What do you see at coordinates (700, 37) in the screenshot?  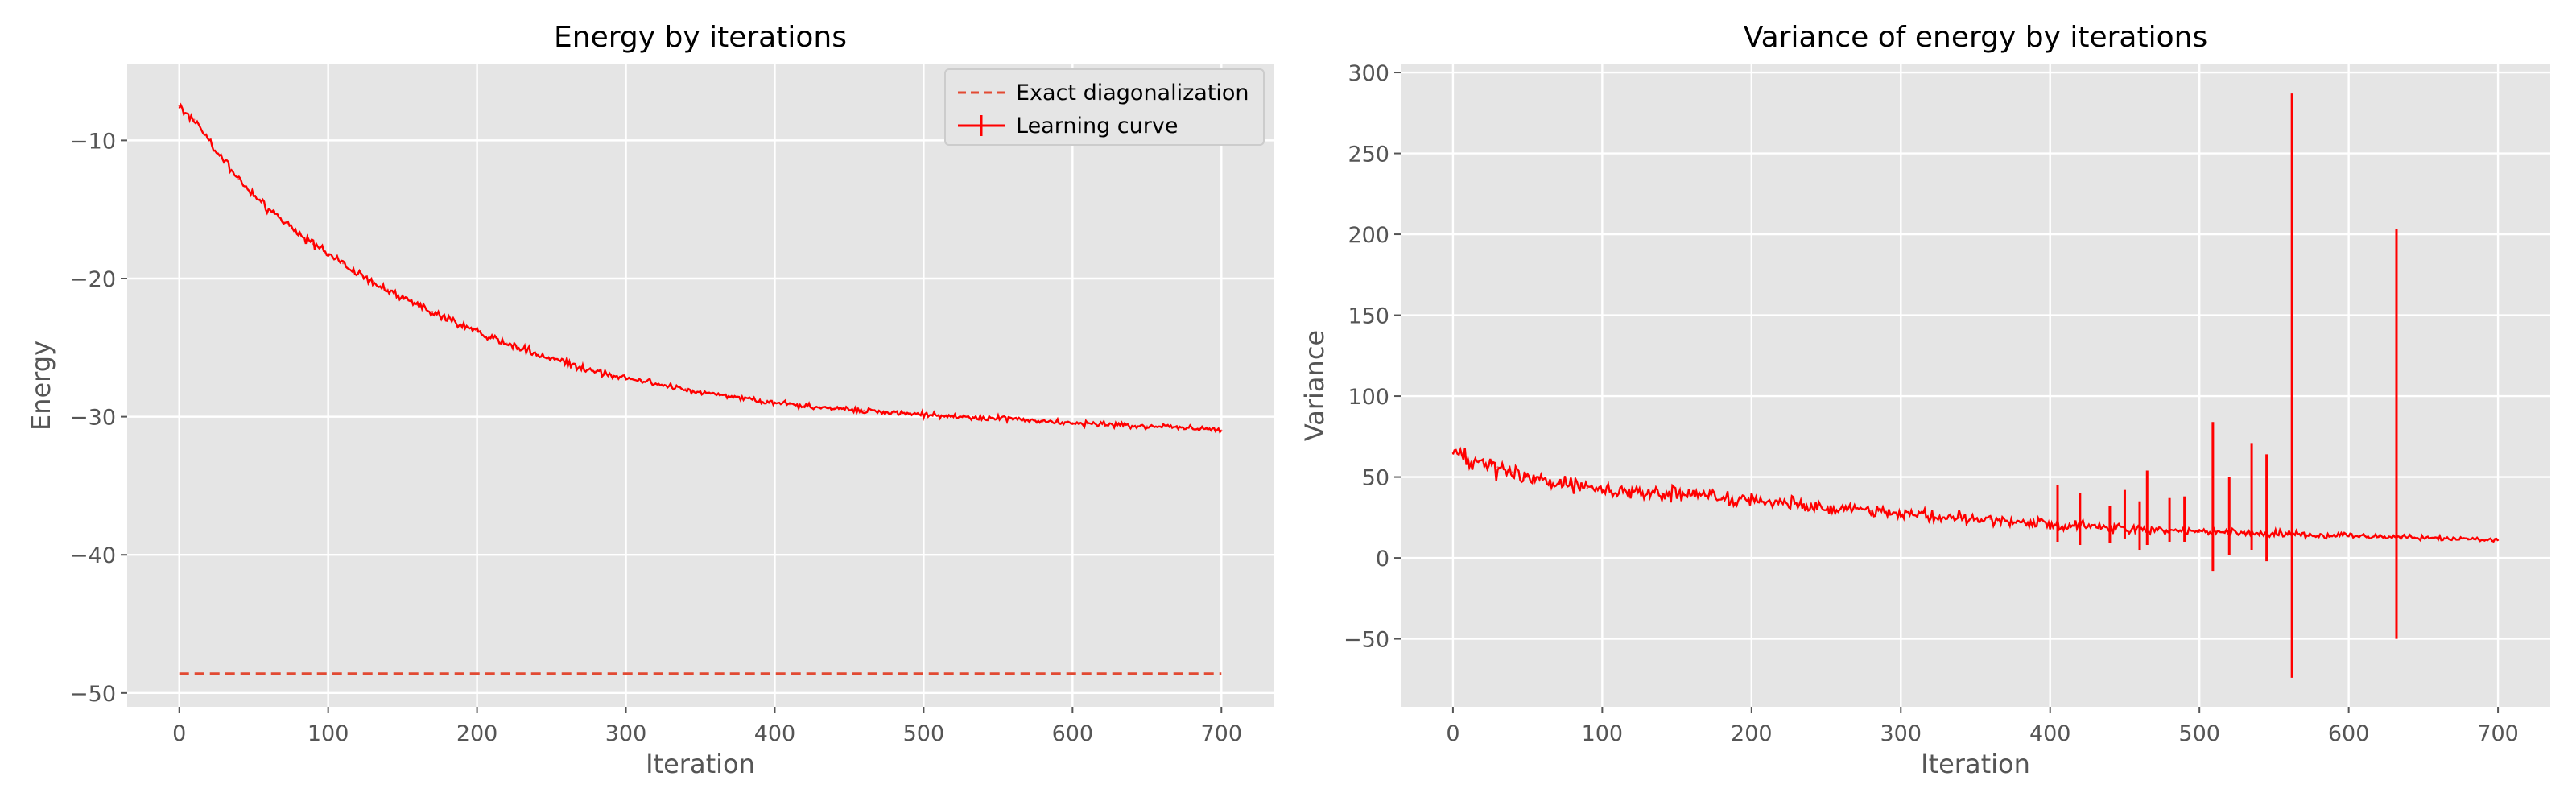 I see `chart-title: Energy by iterations` at bounding box center [700, 37].